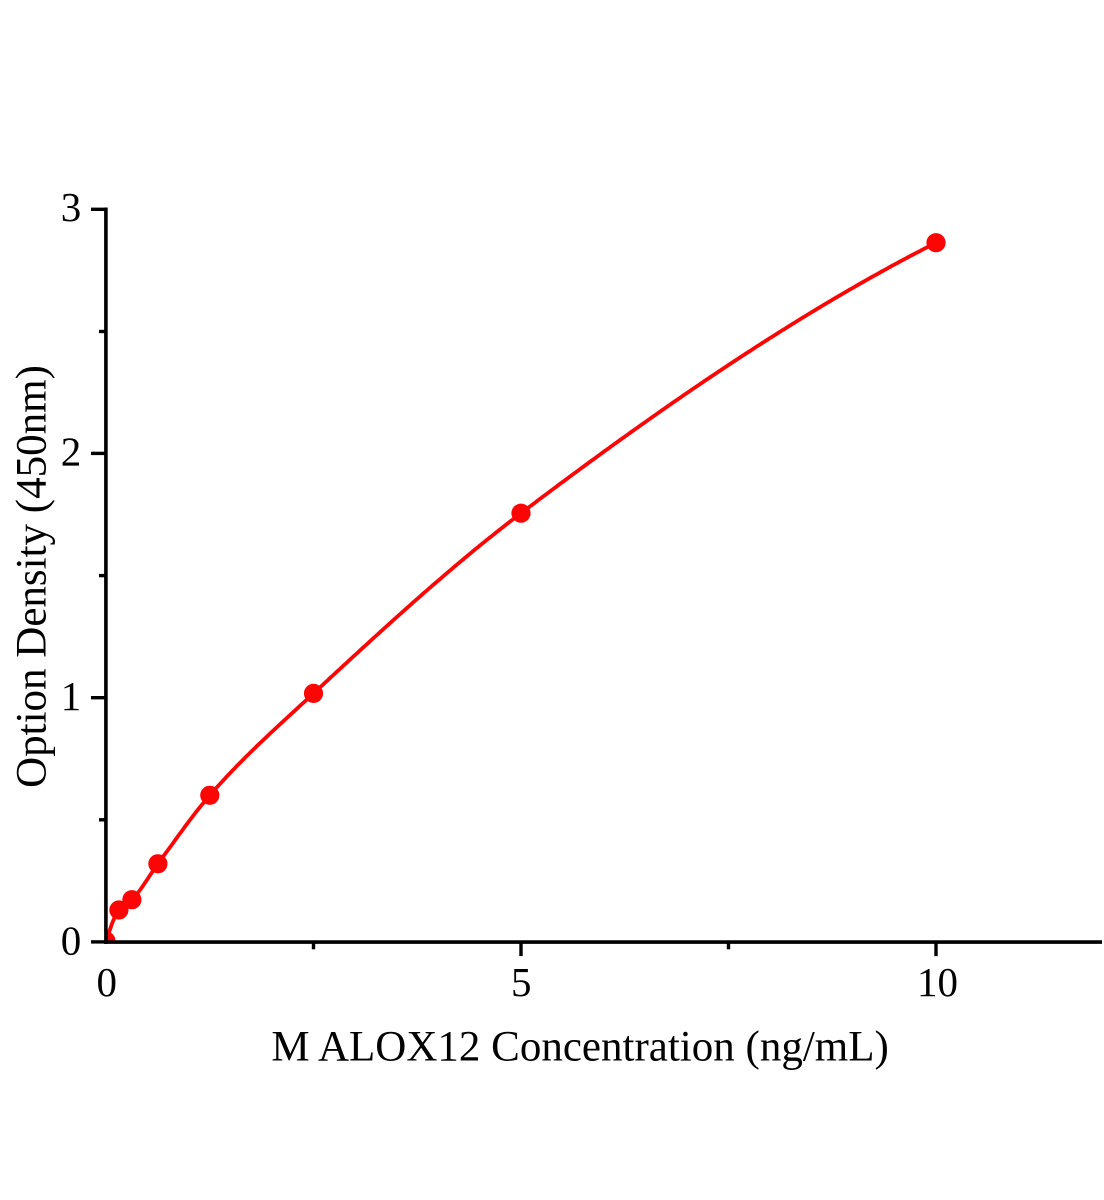  Describe the element at coordinates (937, 982) in the screenshot. I see `svg-text: 10` at that location.